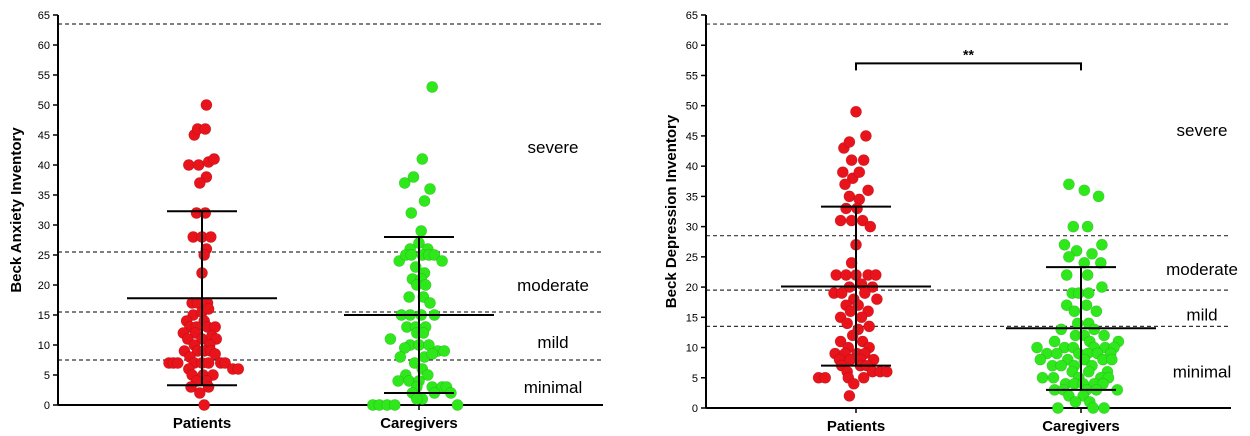 This screenshot has height=436, width=1250. What do you see at coordinates (202, 423) in the screenshot?
I see `category-label: Patients` at bounding box center [202, 423].